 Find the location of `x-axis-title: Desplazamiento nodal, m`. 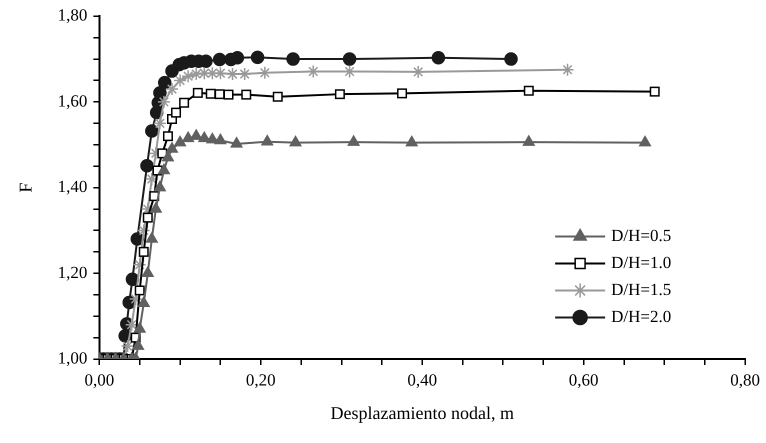

x-axis-title: Desplazamiento nodal, m is located at coordinates (422, 412).